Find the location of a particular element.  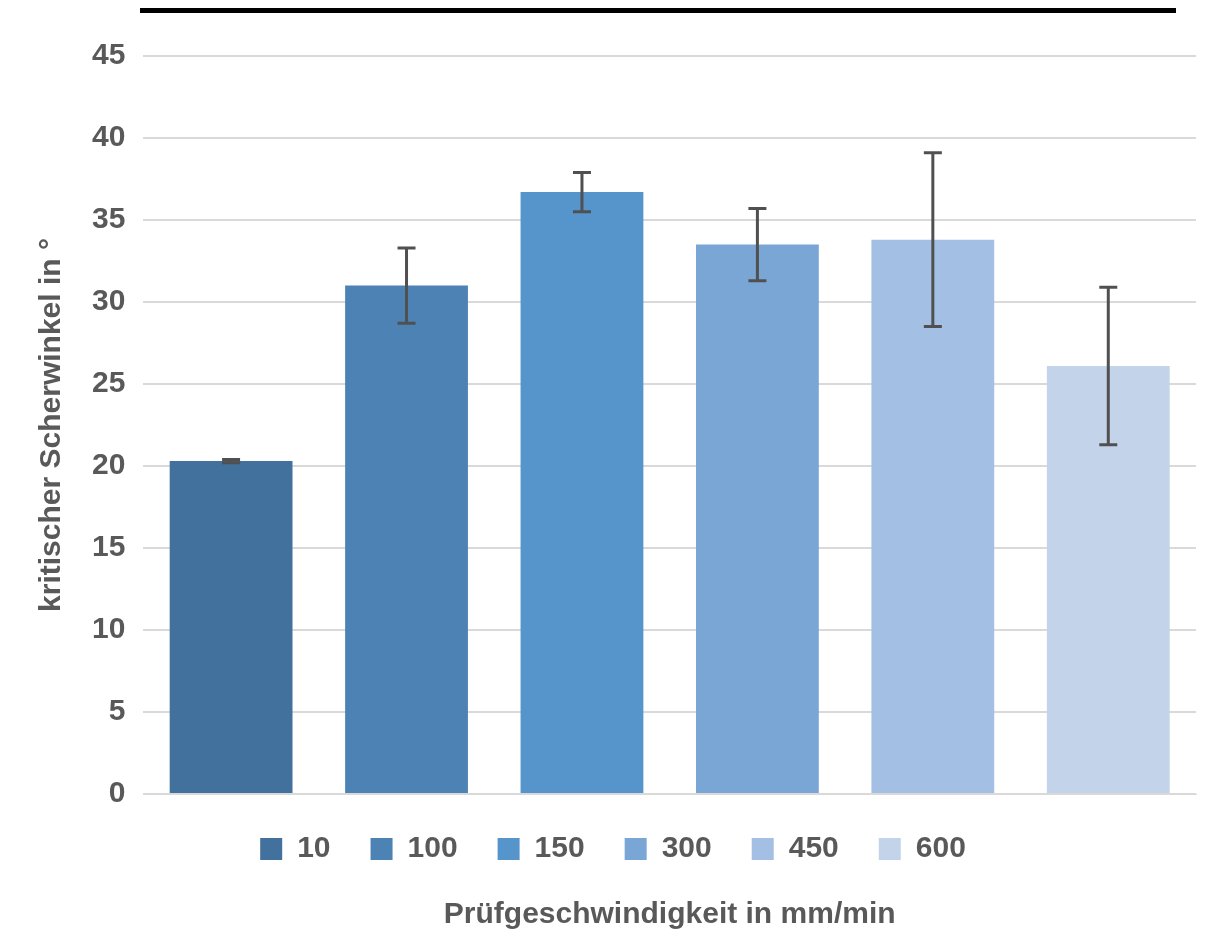

legend-label: 10 is located at coordinates (314, 847).